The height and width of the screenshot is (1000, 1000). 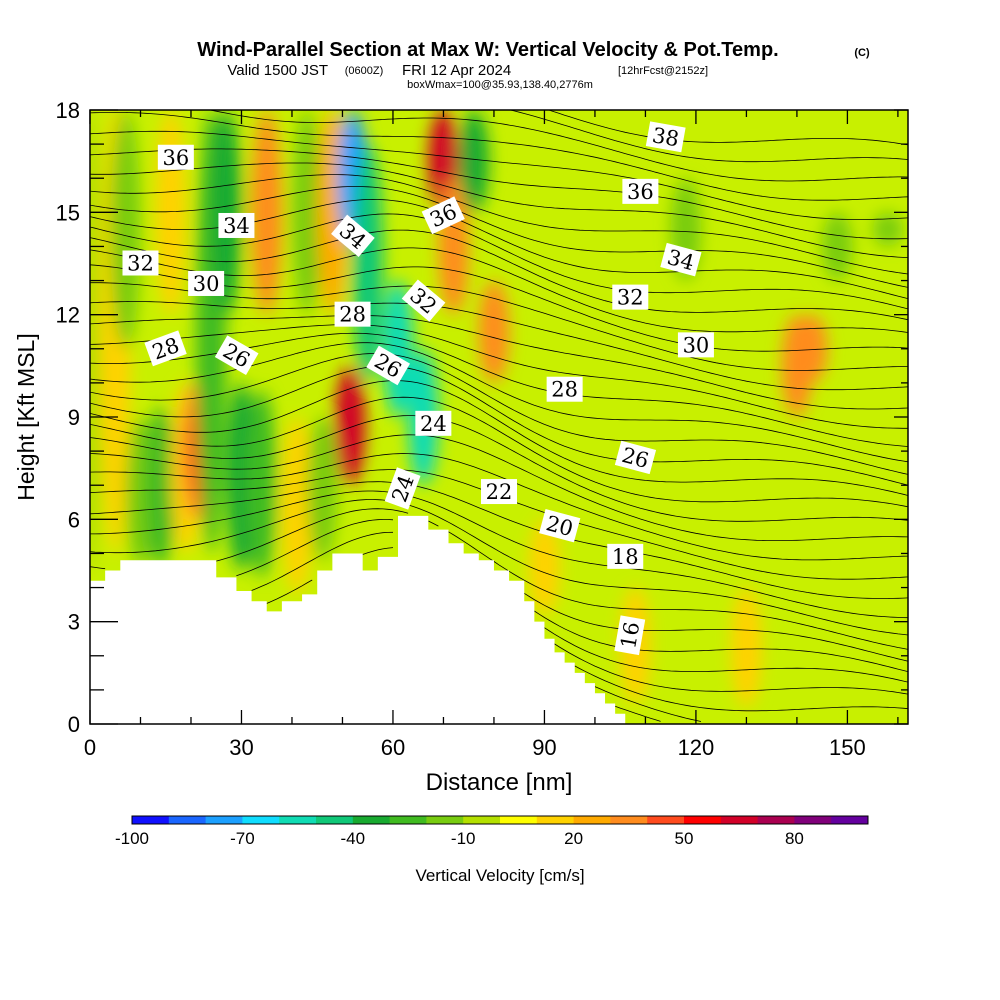 What do you see at coordinates (625, 557) in the screenshot?
I see `contour-label-text: 18` at bounding box center [625, 557].